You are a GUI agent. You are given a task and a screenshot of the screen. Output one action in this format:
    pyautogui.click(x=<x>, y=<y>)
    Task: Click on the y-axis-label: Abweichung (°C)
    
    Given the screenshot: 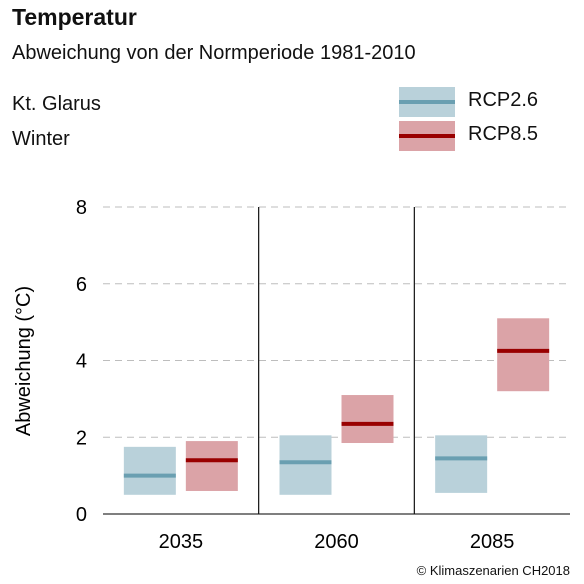 What is the action you would take?
    pyautogui.click(x=24, y=361)
    